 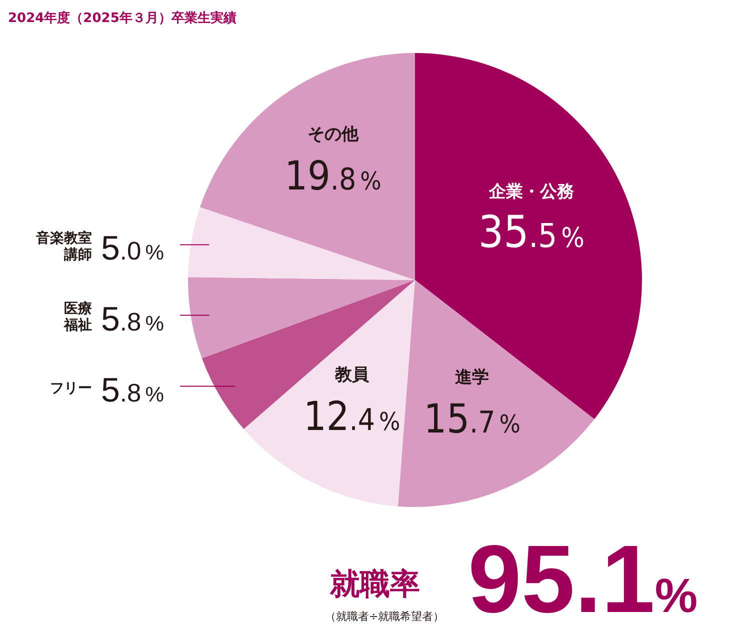 What do you see at coordinates (122, 18) in the screenshot?
I see `chart-title: 2024年度（2025年３月）卒業生実績` at bounding box center [122, 18].